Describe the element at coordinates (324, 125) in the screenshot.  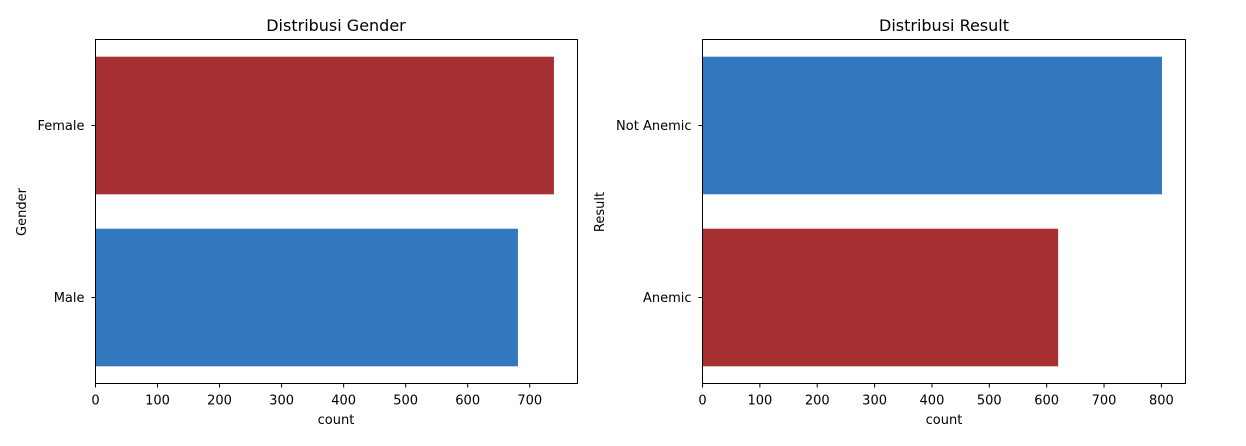
I see `bar-female` at that location.